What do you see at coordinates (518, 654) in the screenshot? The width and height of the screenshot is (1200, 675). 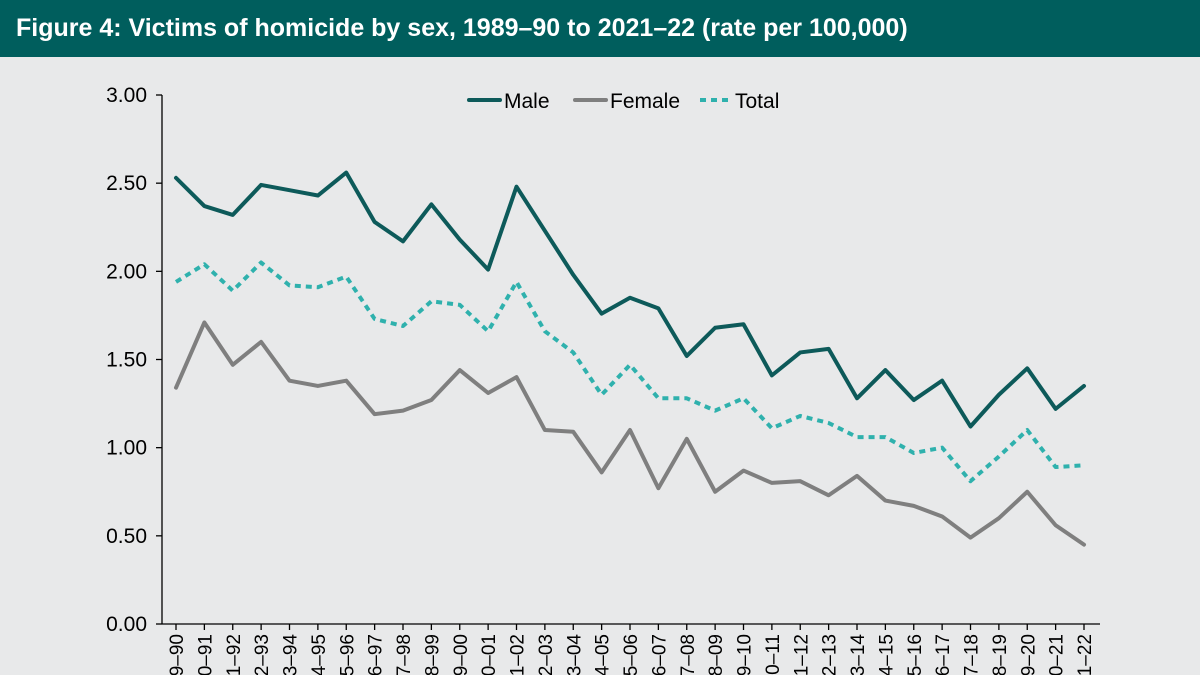 I see `x-tick-label: 2001–02` at bounding box center [518, 654].